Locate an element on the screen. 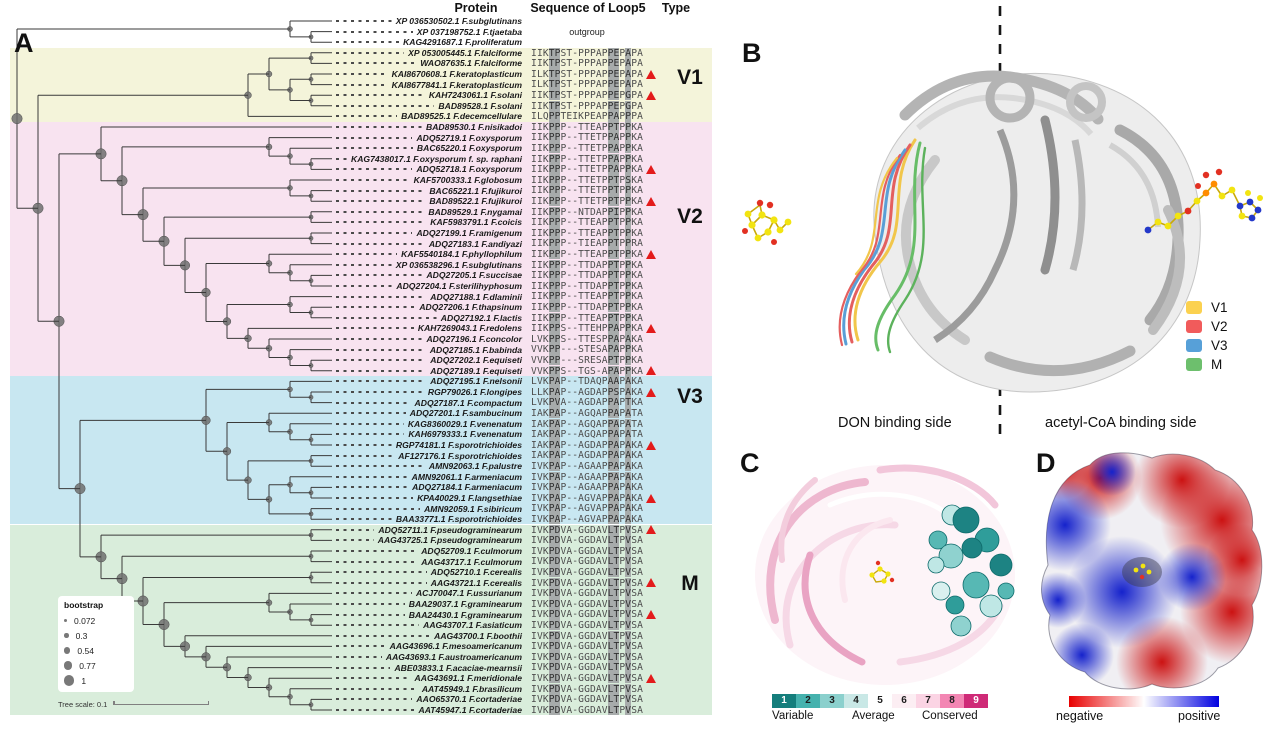  bootstrap-legend-entry: 0.77 is located at coordinates (96, 665).